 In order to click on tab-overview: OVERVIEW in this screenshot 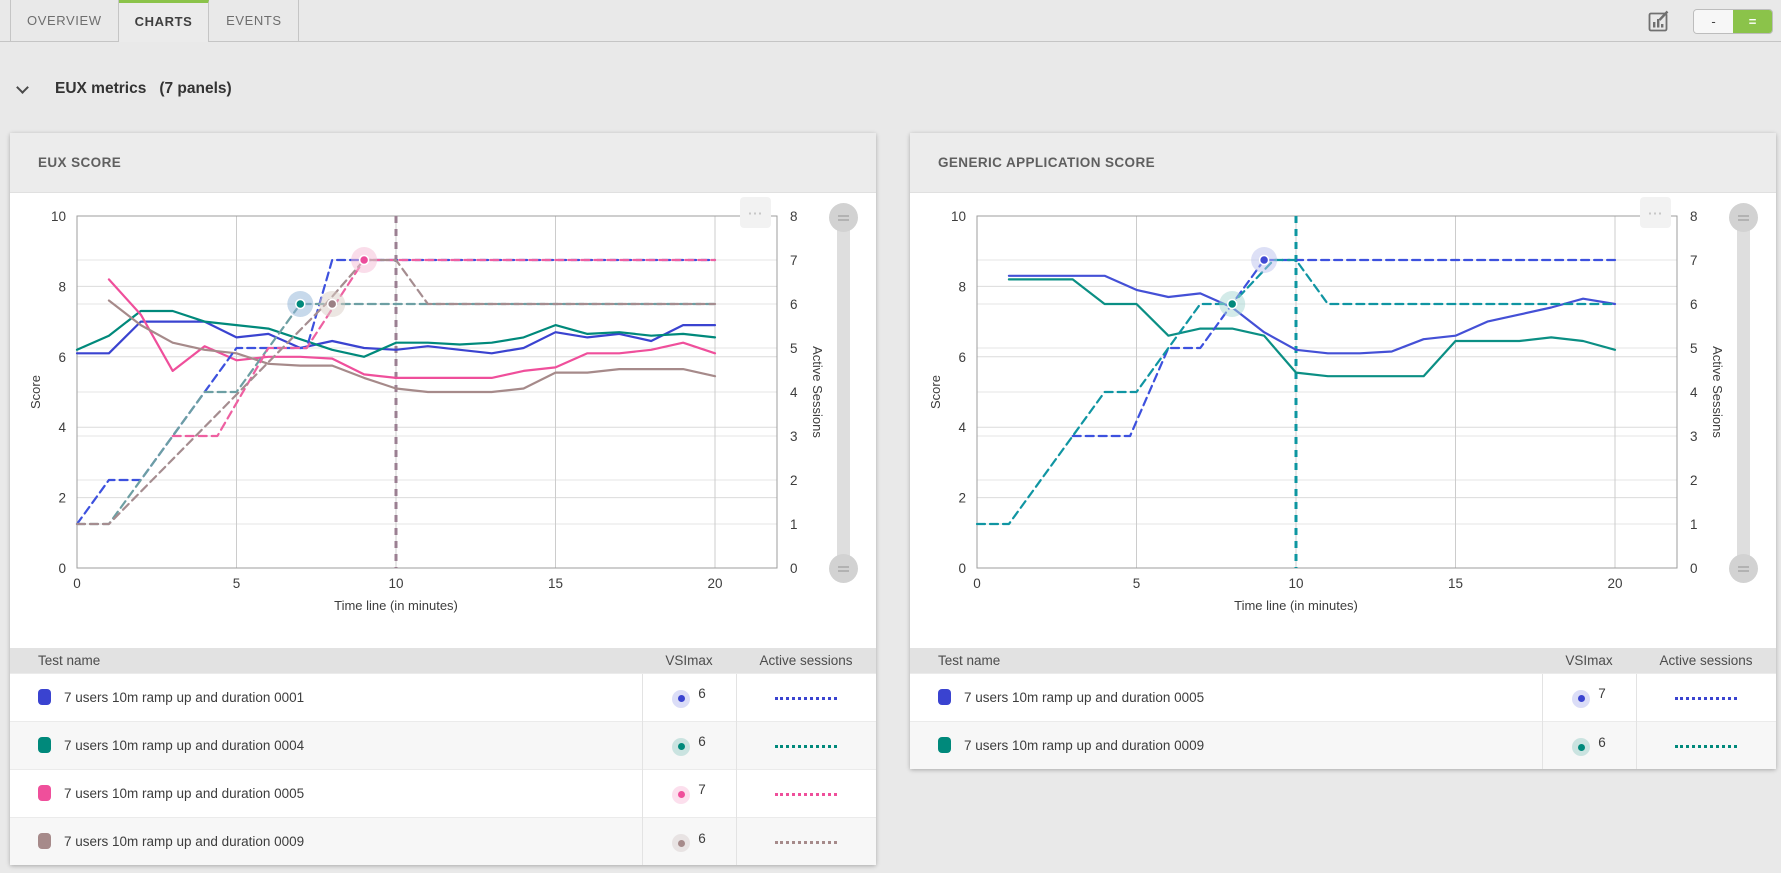, I will do `click(64, 21)`.